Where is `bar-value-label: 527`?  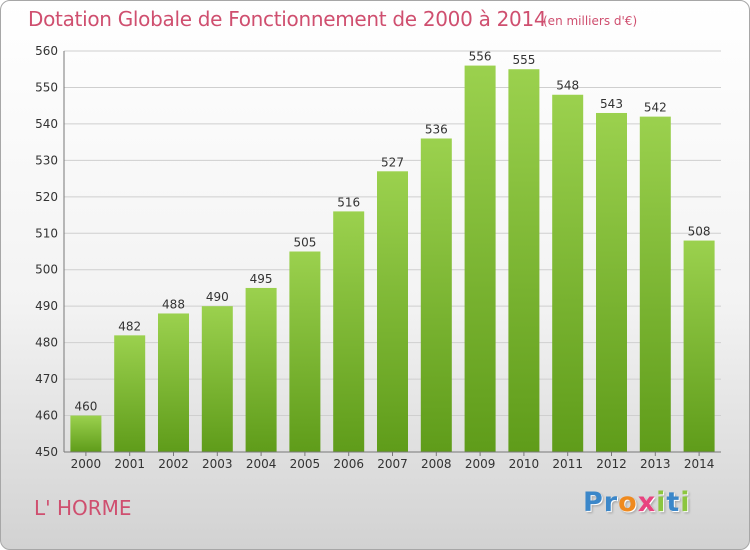
bar-value-label: 527 is located at coordinates (392, 162).